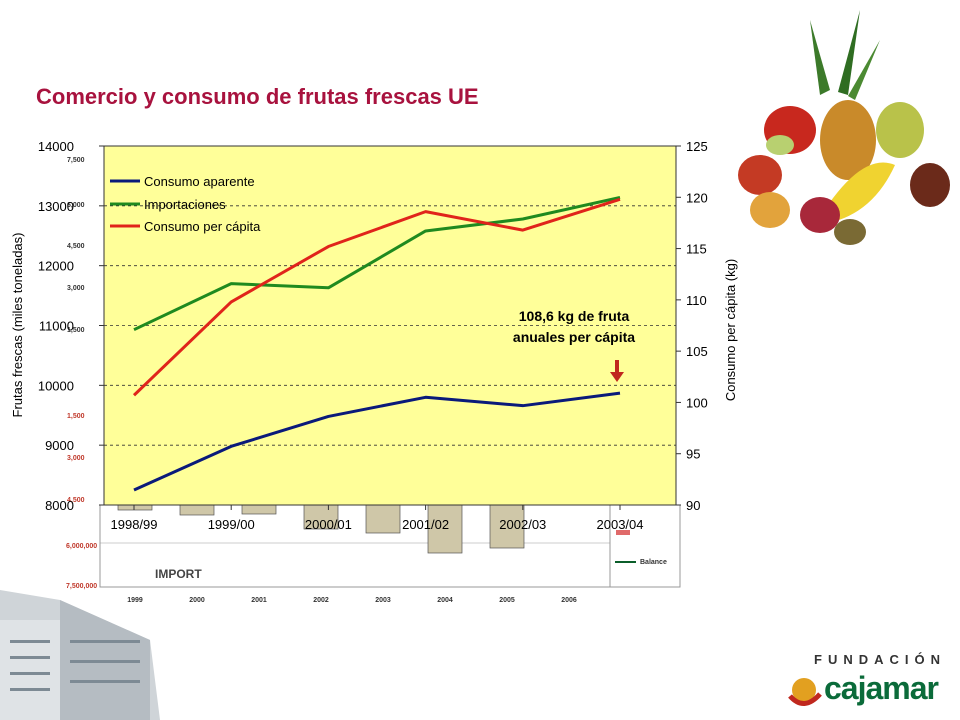 The width and height of the screenshot is (960, 720). What do you see at coordinates (697, 197) in the screenshot?
I see `right-tick-label: 120` at bounding box center [697, 197].